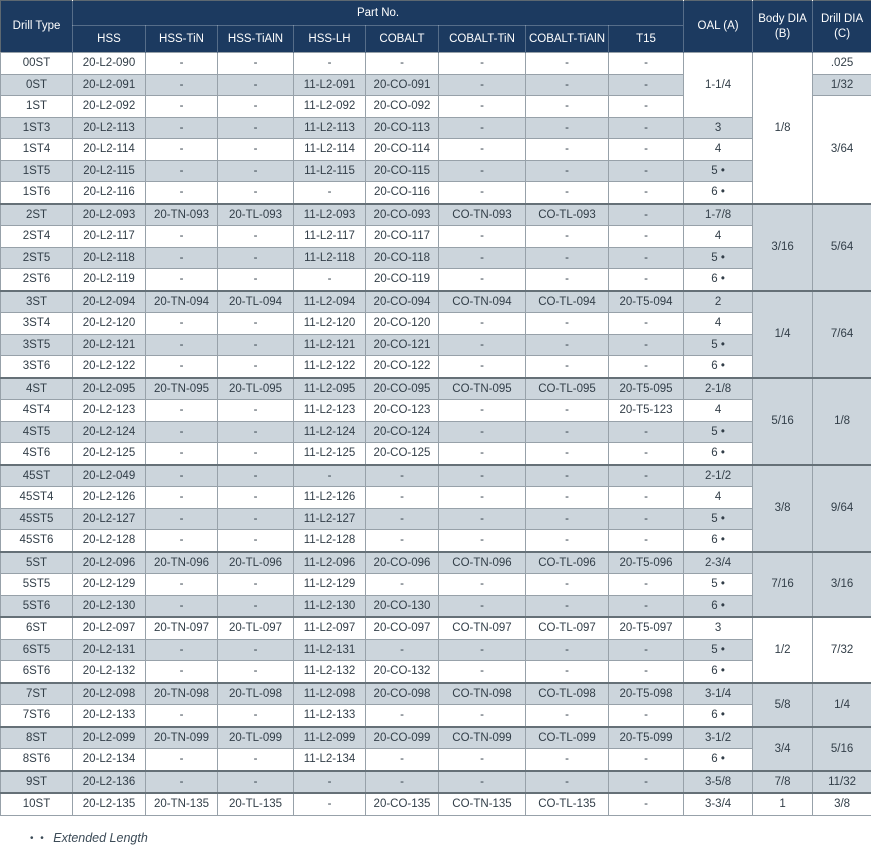 The width and height of the screenshot is (871, 851). What do you see at coordinates (330, 85) in the screenshot?
I see `part-no-cell: 11-L2-091` at bounding box center [330, 85].